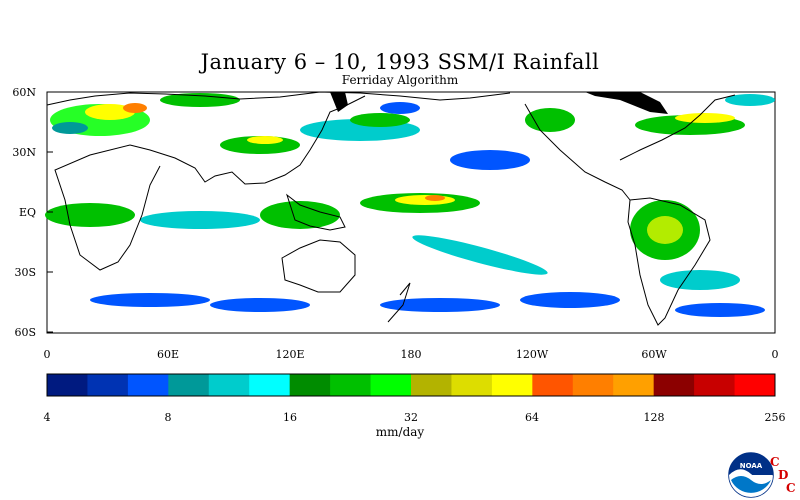  I want to click on map-title: January 6 – 10, 1993 SSM/I Rainfall, so click(400, 62).